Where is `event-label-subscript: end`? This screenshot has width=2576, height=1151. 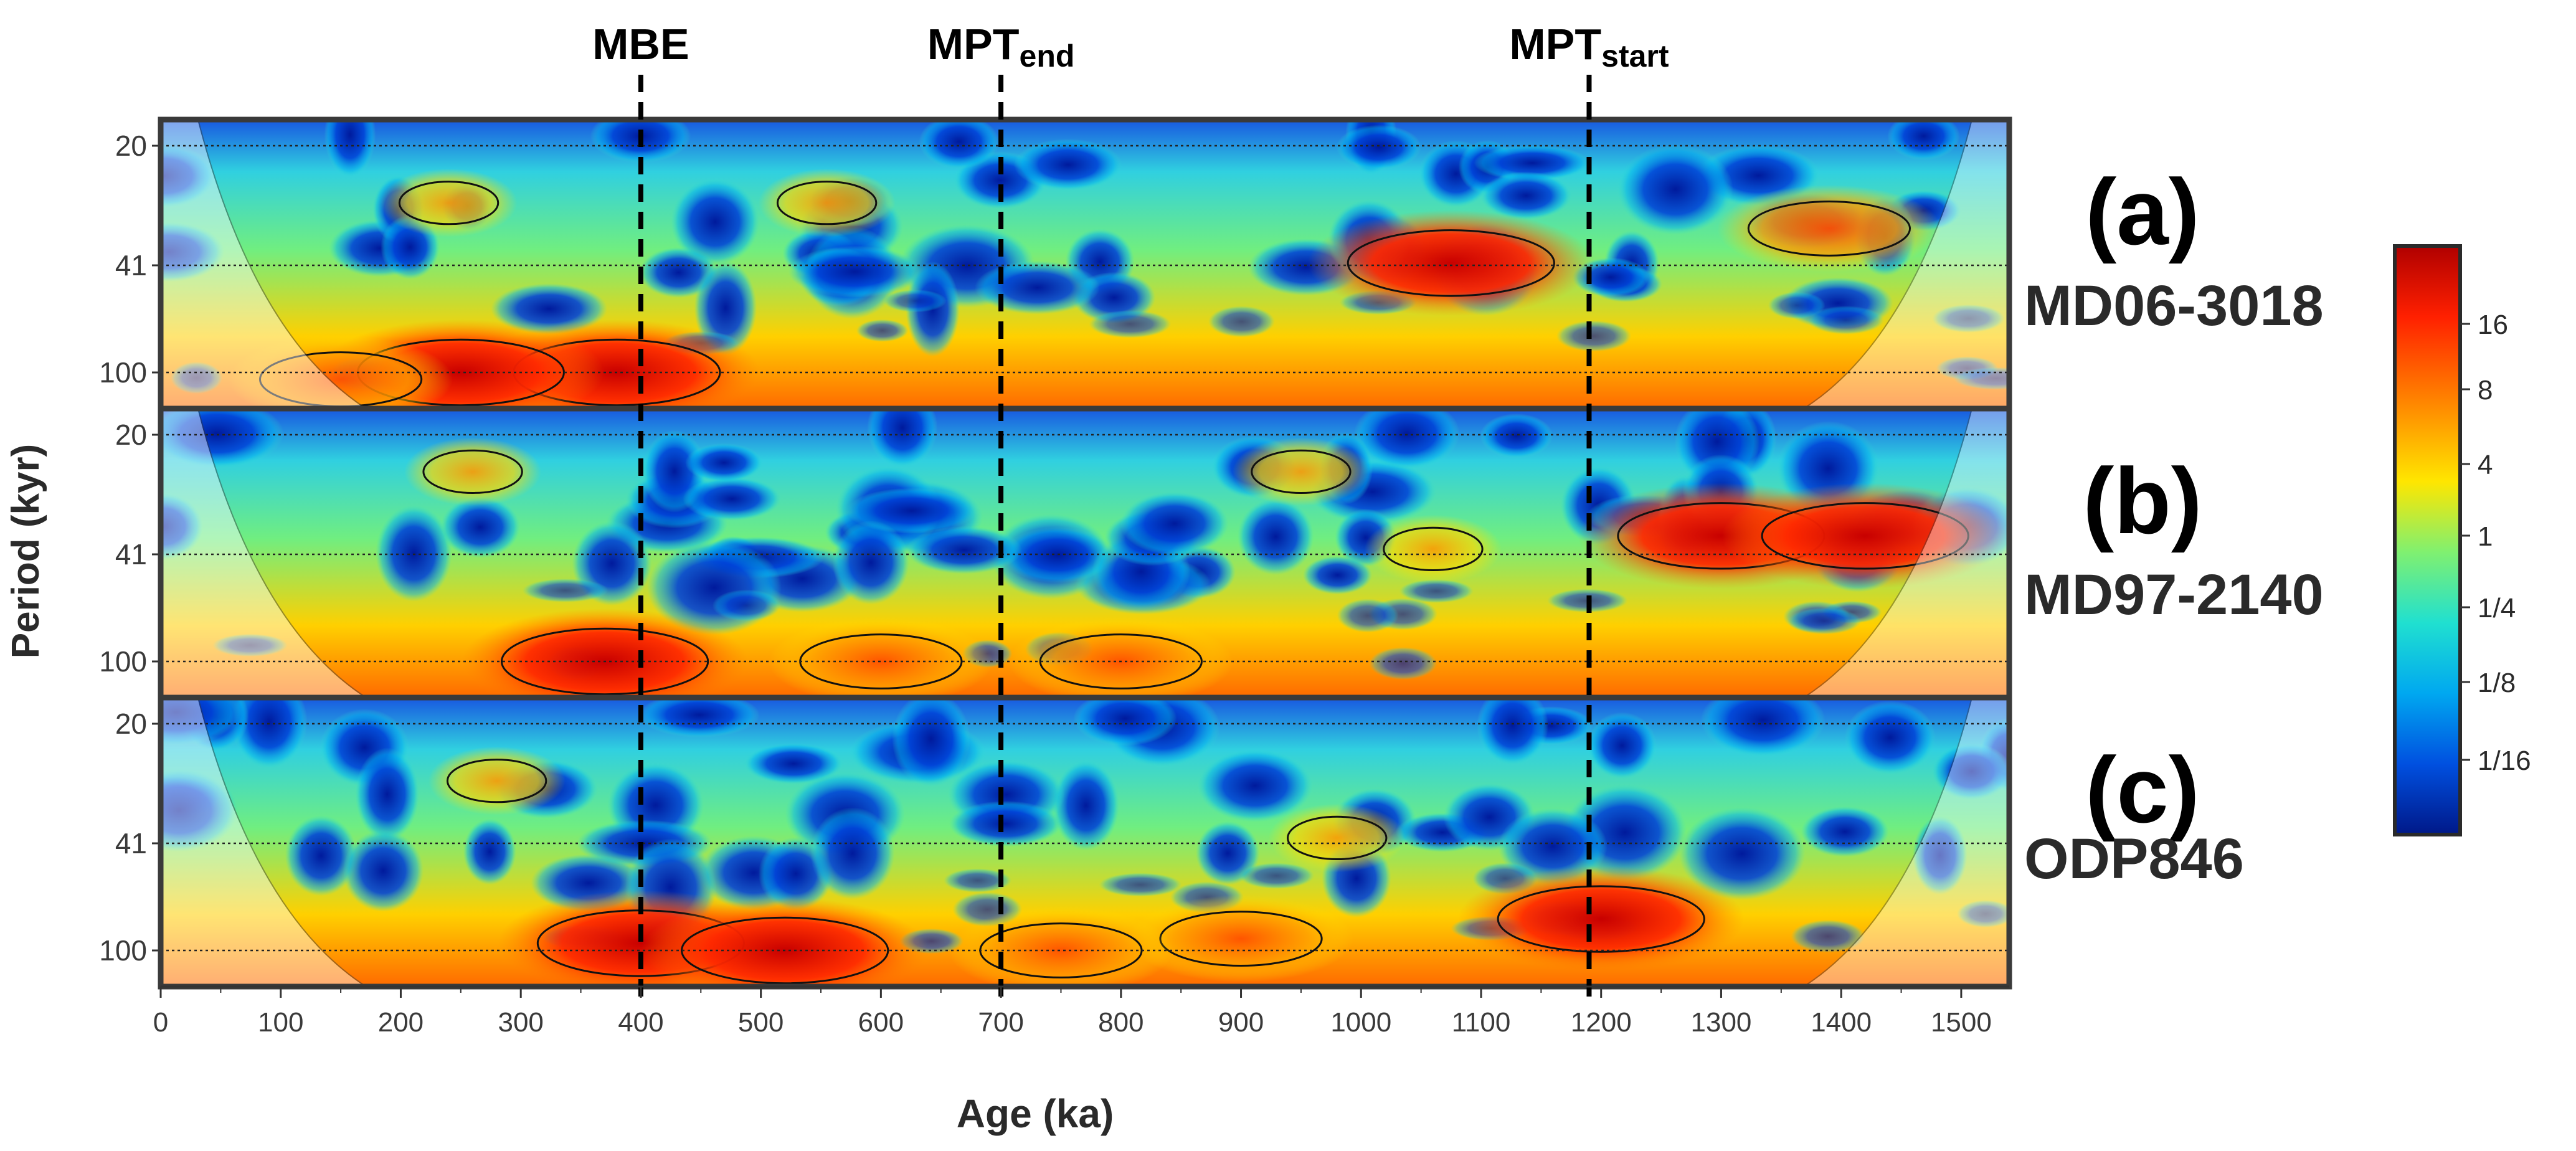
event-label-subscript: end is located at coordinates (1047, 56).